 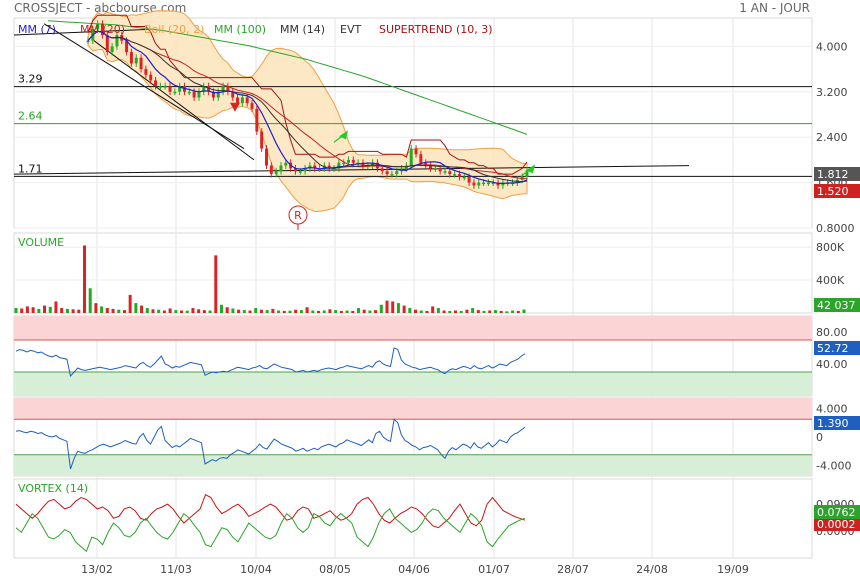 I want to click on rsi-y-tick: 40.00, so click(x=832, y=364).